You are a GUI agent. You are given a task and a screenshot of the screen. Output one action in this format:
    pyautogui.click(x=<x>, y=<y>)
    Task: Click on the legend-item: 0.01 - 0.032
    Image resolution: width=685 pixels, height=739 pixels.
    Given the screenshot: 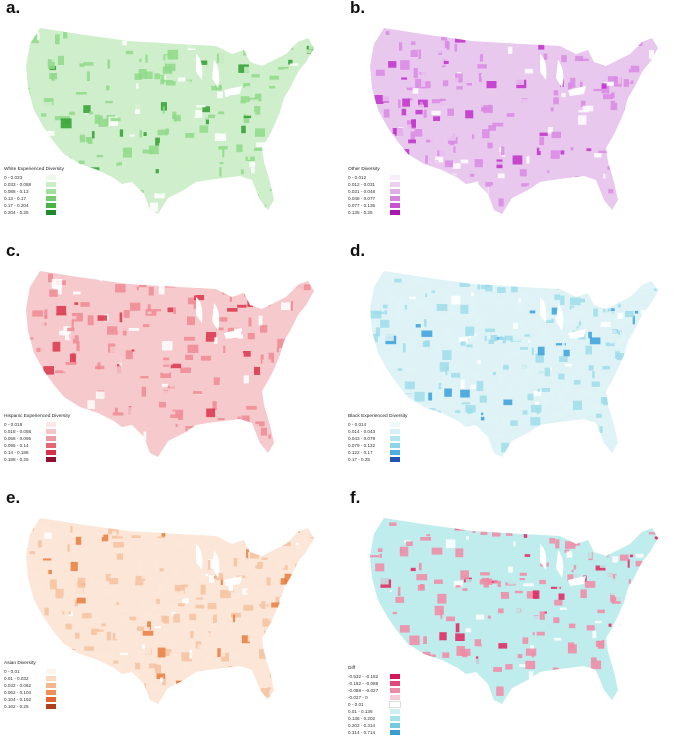 What is the action you would take?
    pyautogui.click(x=30, y=678)
    